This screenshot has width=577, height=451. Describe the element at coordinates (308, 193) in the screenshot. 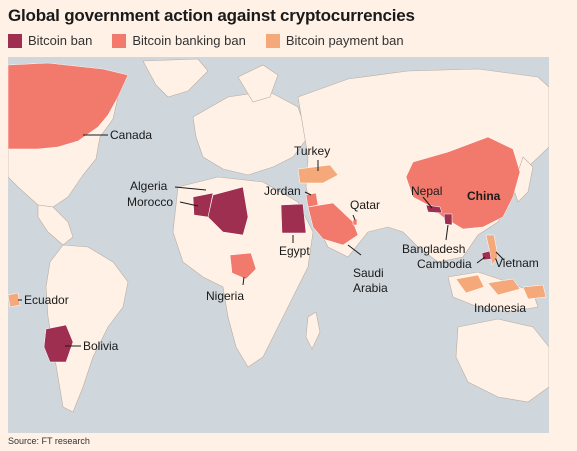

I see `leader-jordan` at that location.